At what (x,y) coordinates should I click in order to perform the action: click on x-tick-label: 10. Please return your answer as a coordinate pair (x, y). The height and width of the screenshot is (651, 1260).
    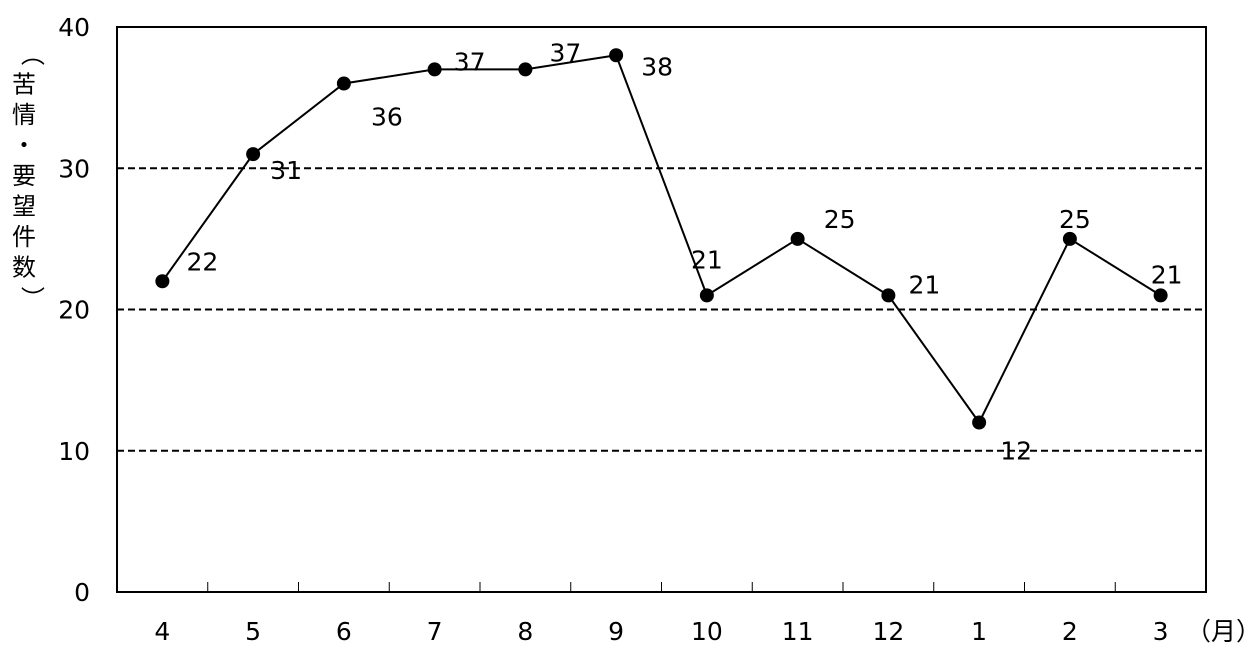
    Looking at the image, I should click on (707, 631).